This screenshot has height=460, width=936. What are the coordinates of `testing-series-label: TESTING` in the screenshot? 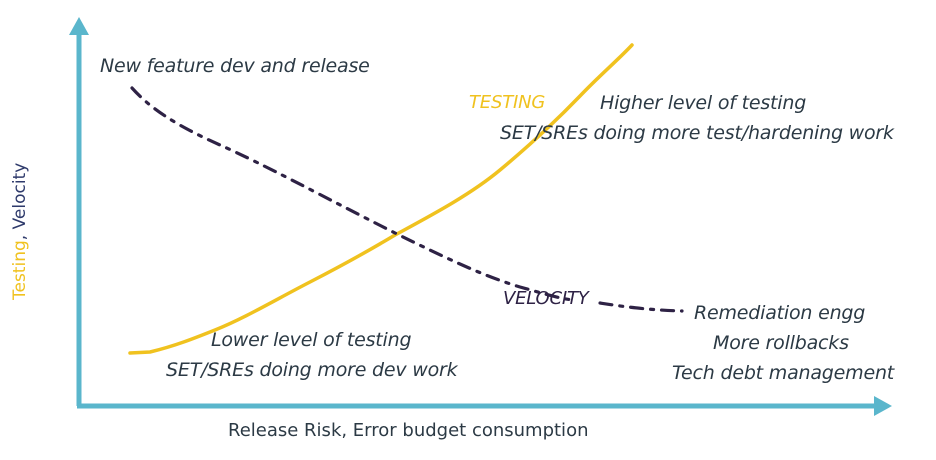 It's located at (507, 102).